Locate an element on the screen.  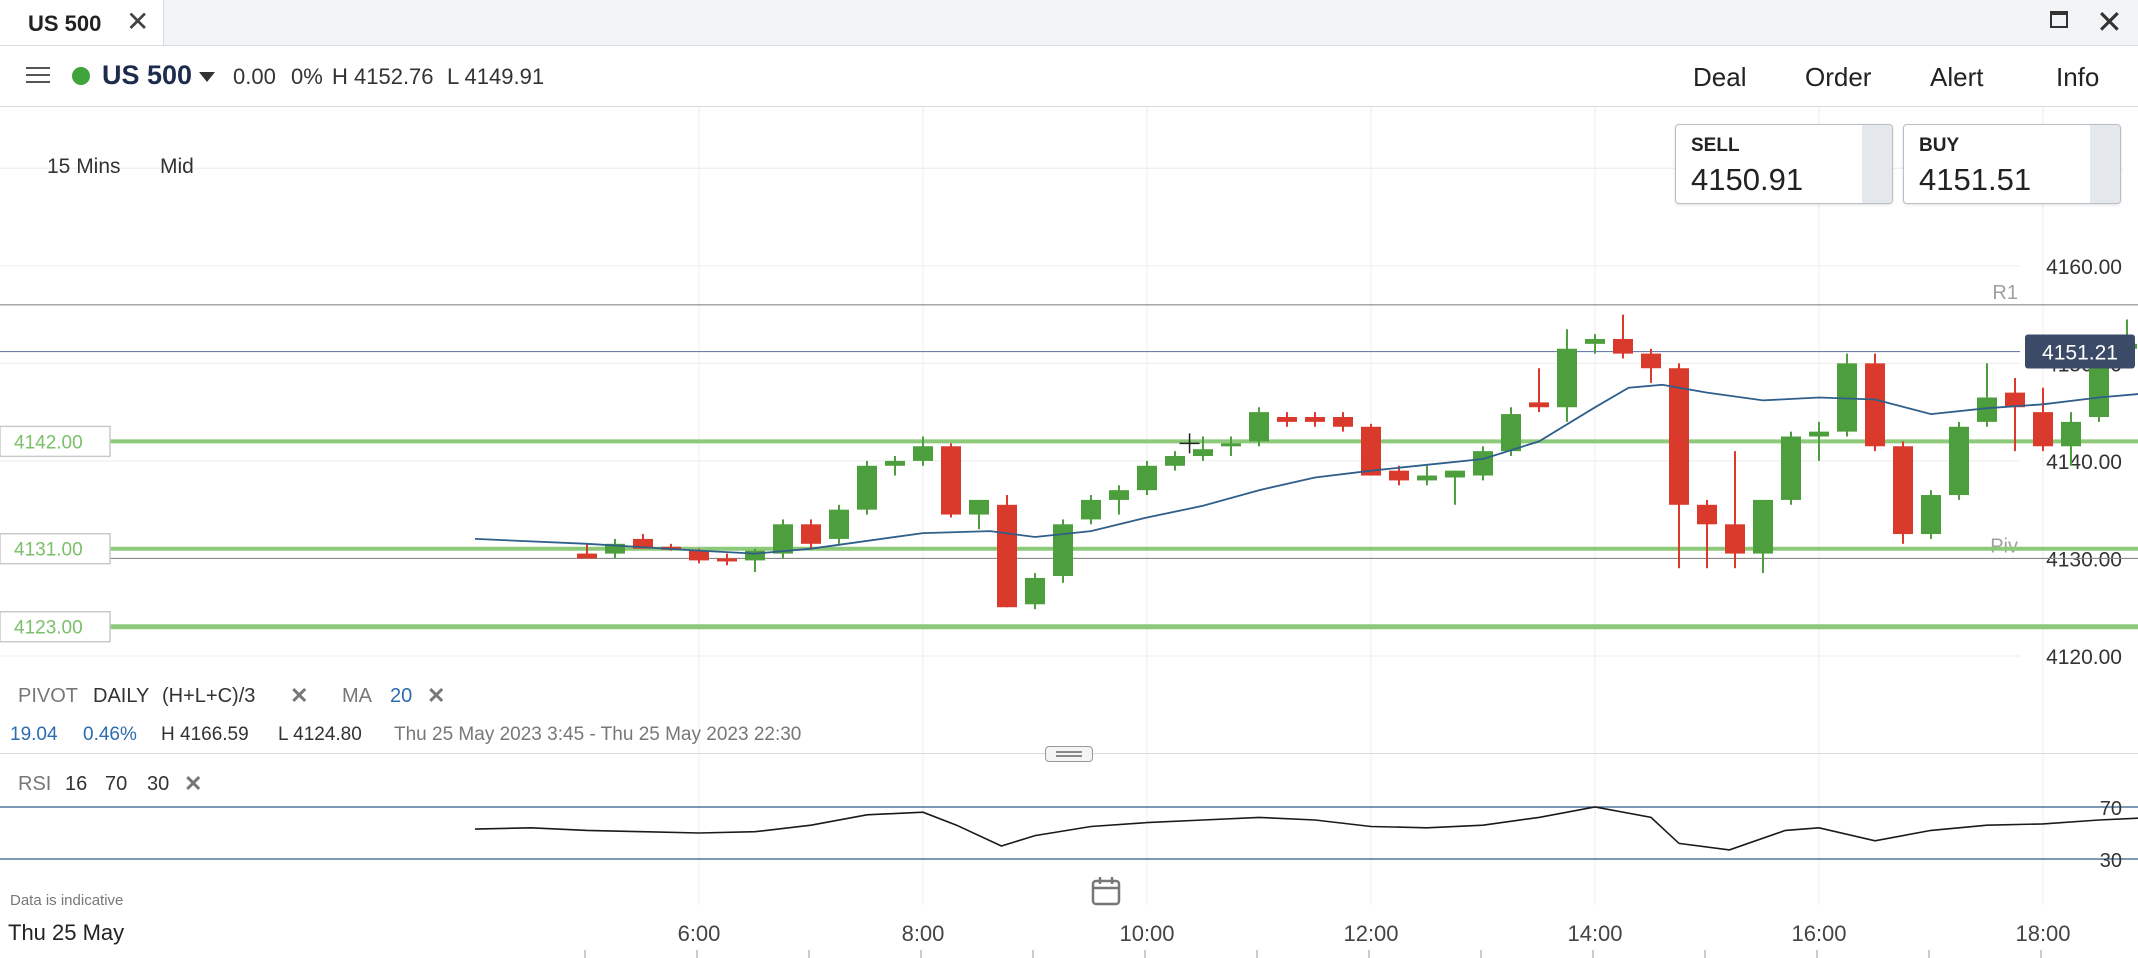
alert-button: Alert is located at coordinates (1957, 77).